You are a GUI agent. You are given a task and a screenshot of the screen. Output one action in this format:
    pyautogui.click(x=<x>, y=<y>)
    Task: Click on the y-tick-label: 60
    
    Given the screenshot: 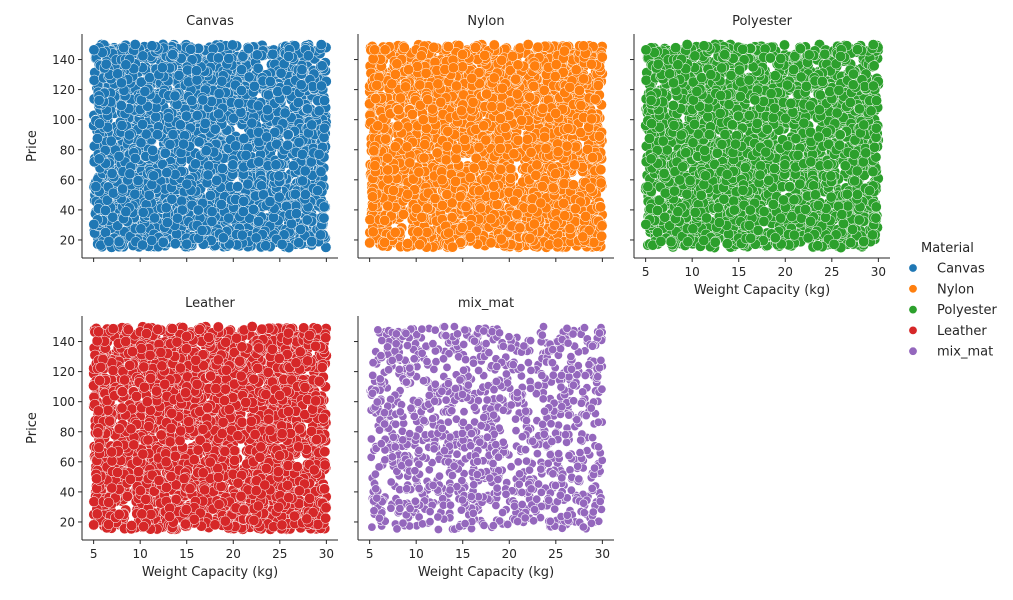 What is the action you would take?
    pyautogui.click(x=67, y=180)
    